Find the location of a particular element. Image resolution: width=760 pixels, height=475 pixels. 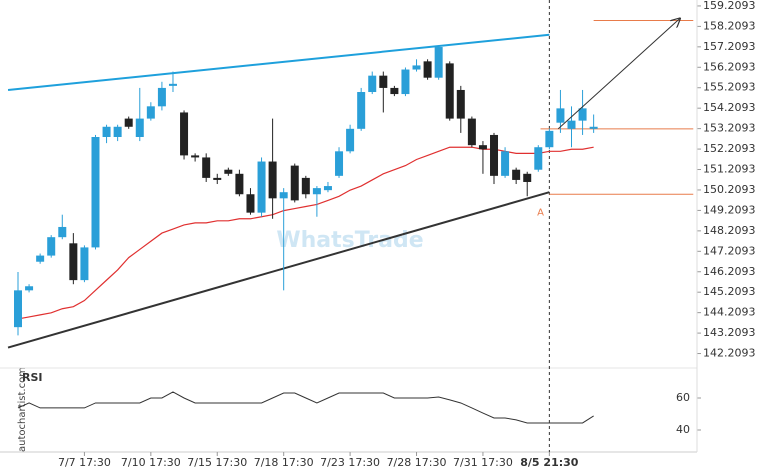

x-tick-label: 7/15 17:30 is located at coordinates (217, 462).